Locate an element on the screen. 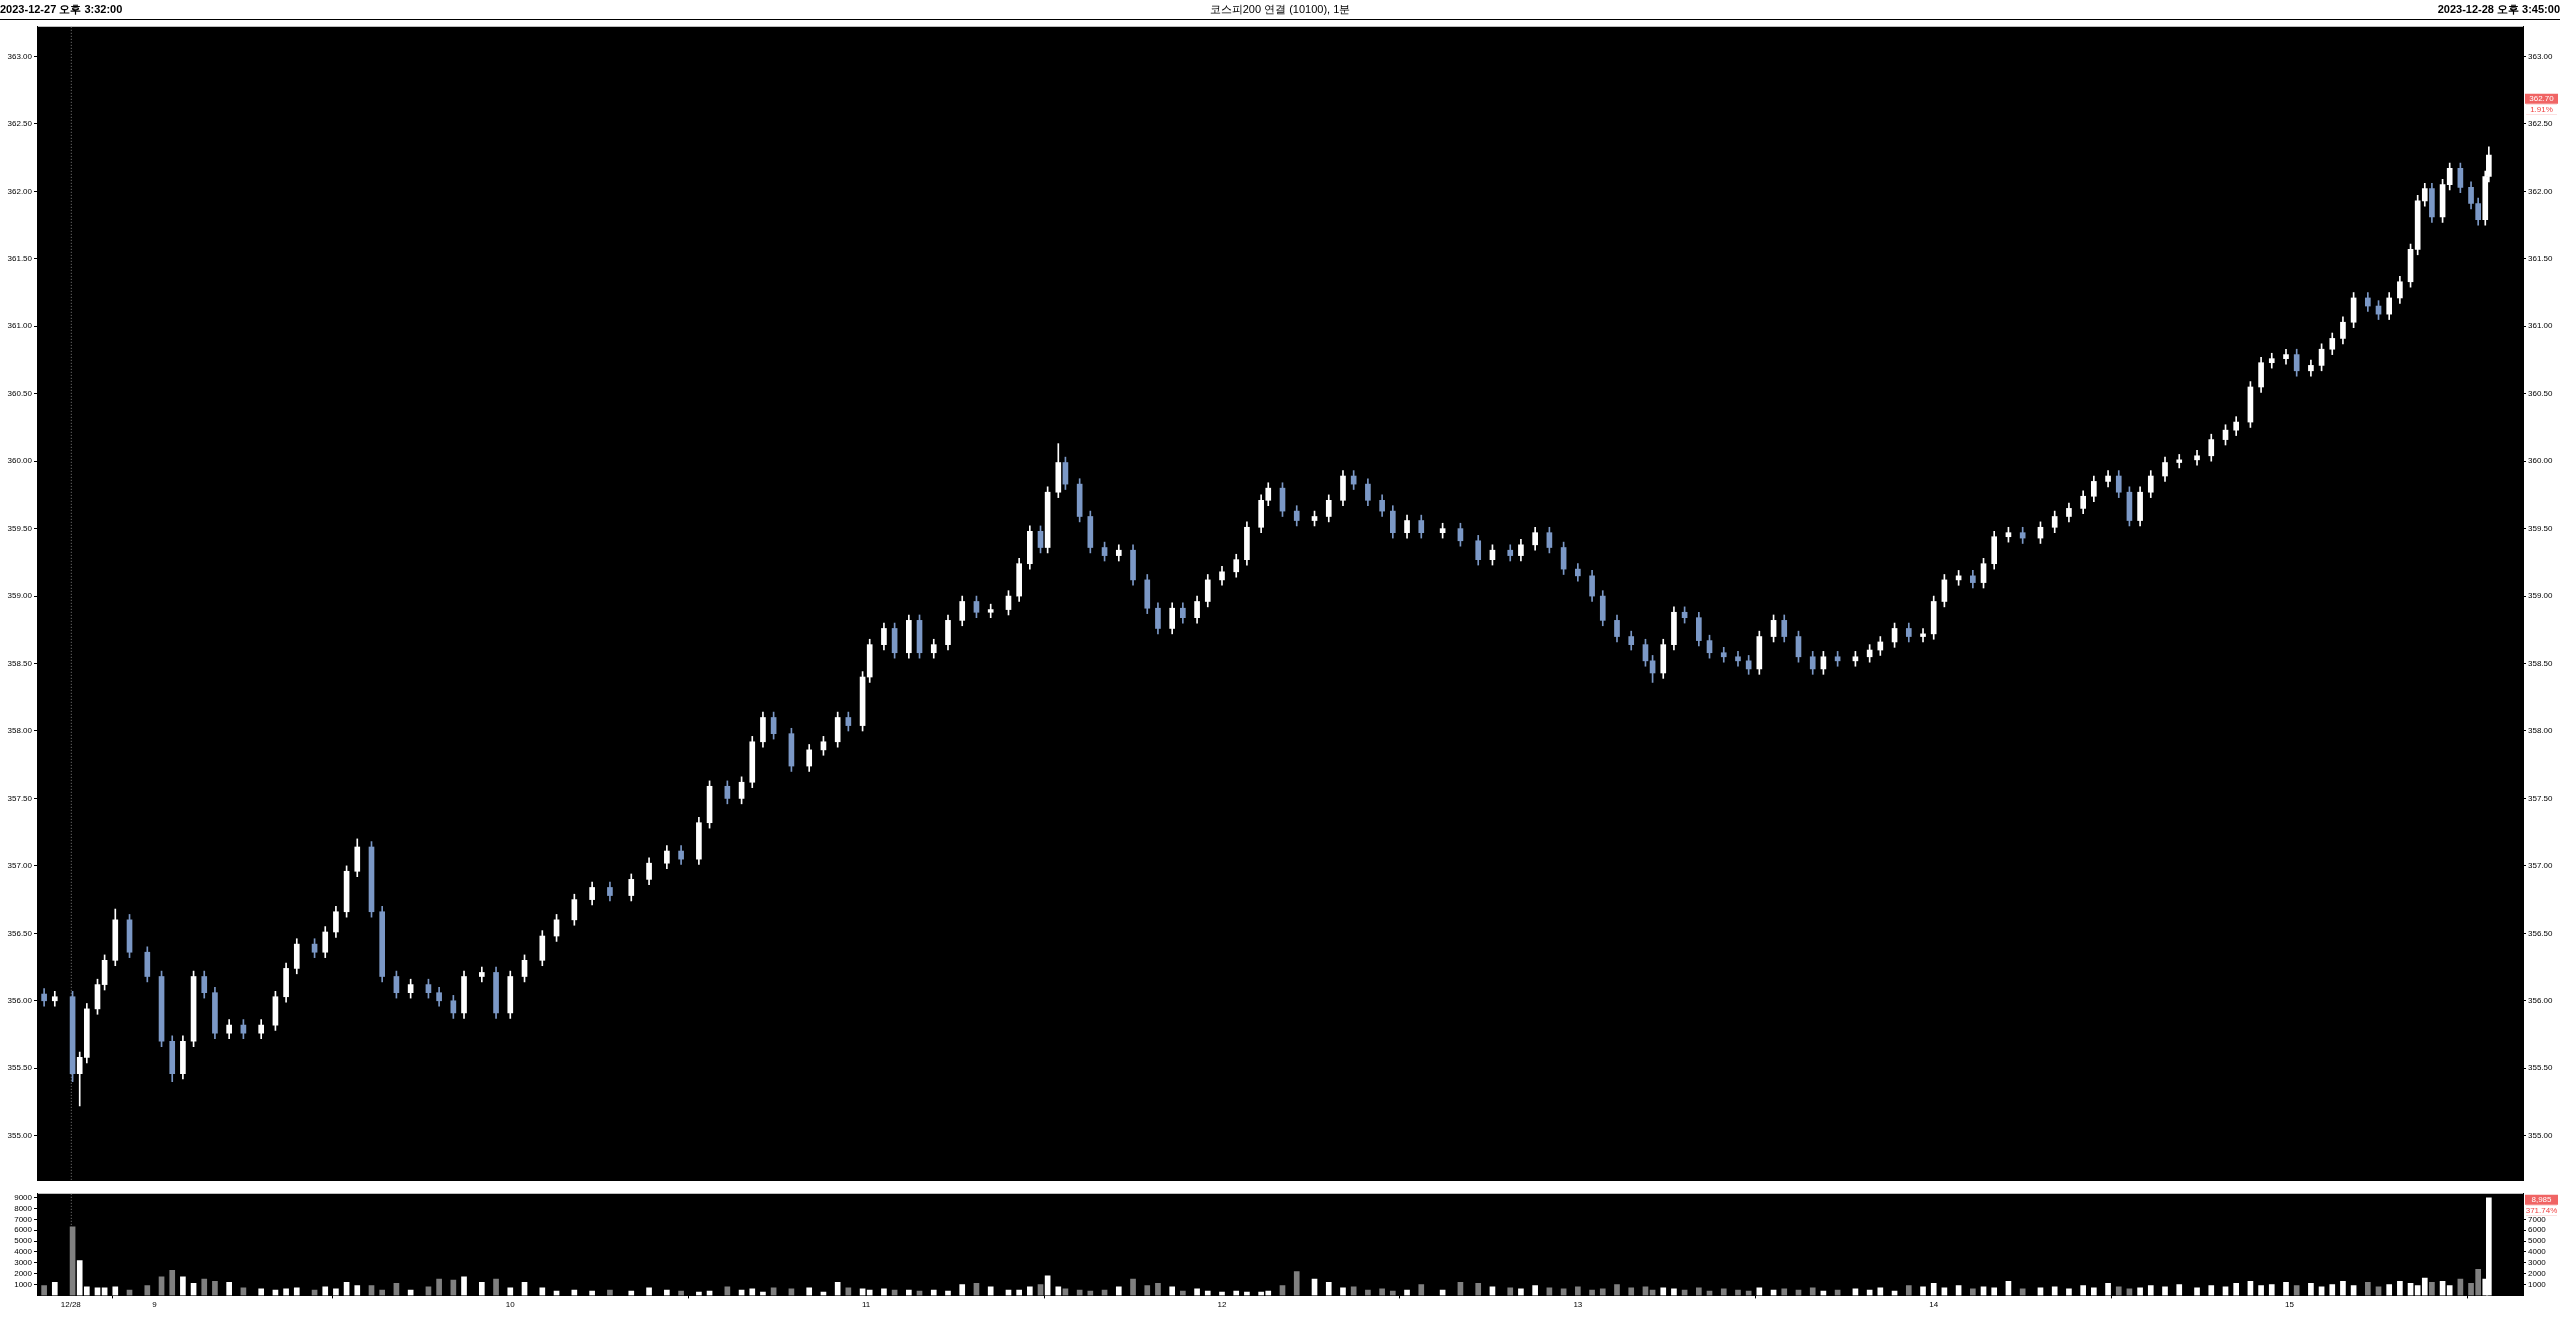  y-tick-label: 360.00 is located at coordinates (20, 461).